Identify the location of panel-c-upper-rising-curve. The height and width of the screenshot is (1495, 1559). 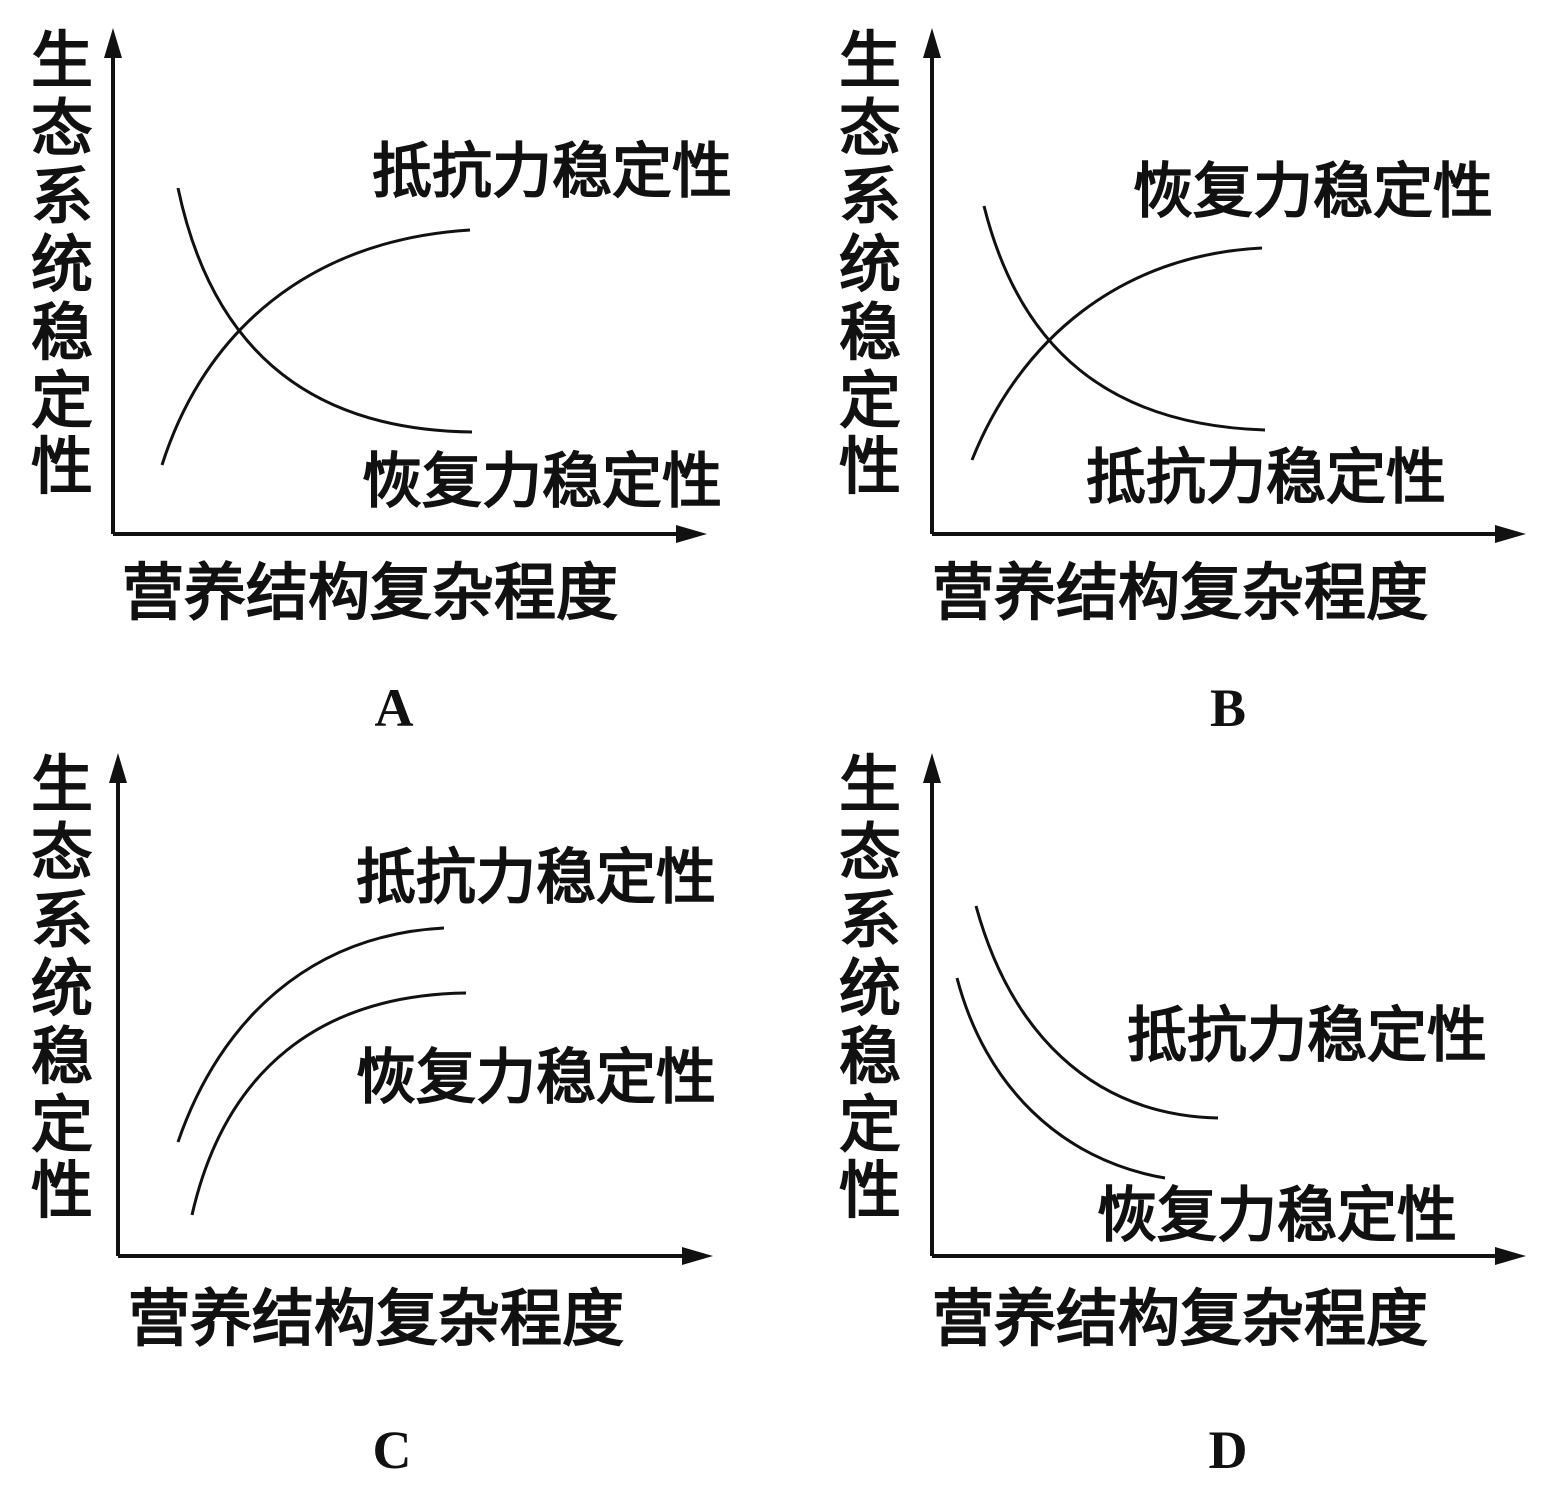
(310, 1034).